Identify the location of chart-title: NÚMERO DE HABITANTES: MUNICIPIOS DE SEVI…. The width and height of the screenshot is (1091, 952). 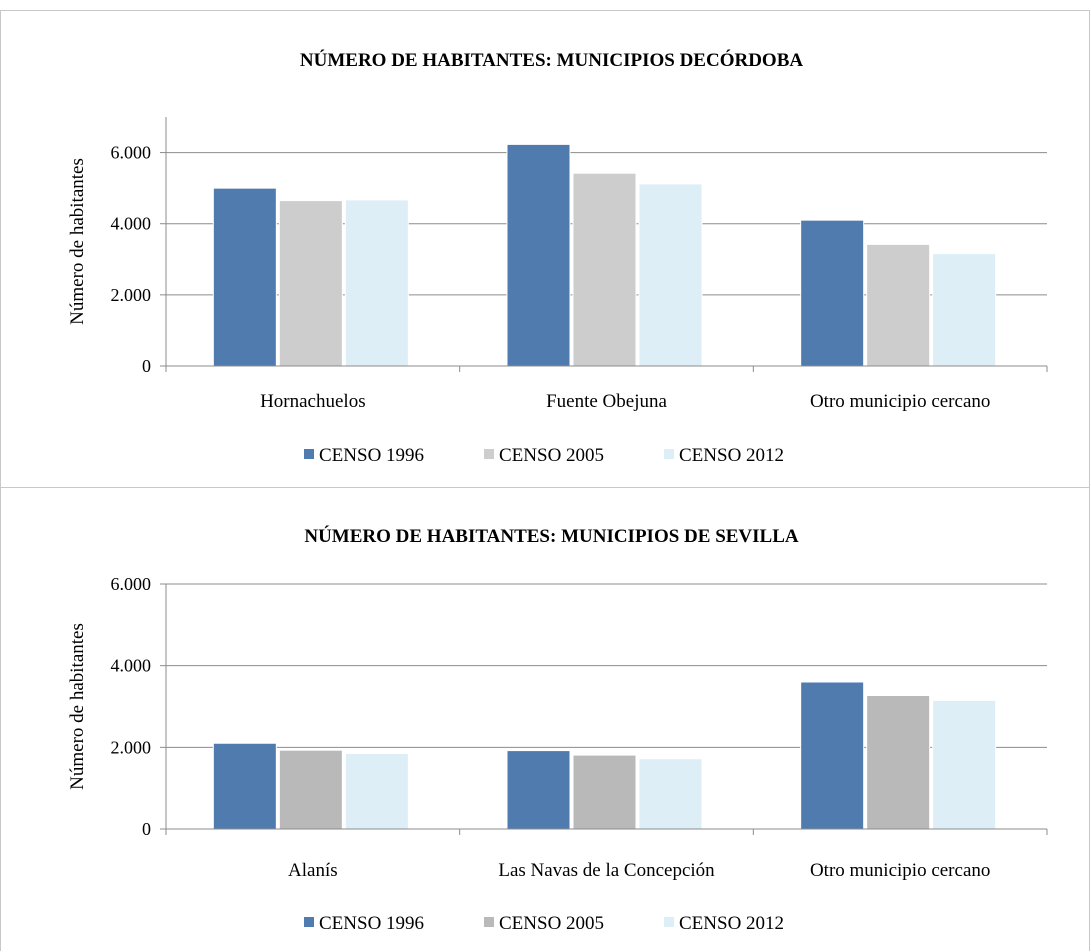
(551, 536).